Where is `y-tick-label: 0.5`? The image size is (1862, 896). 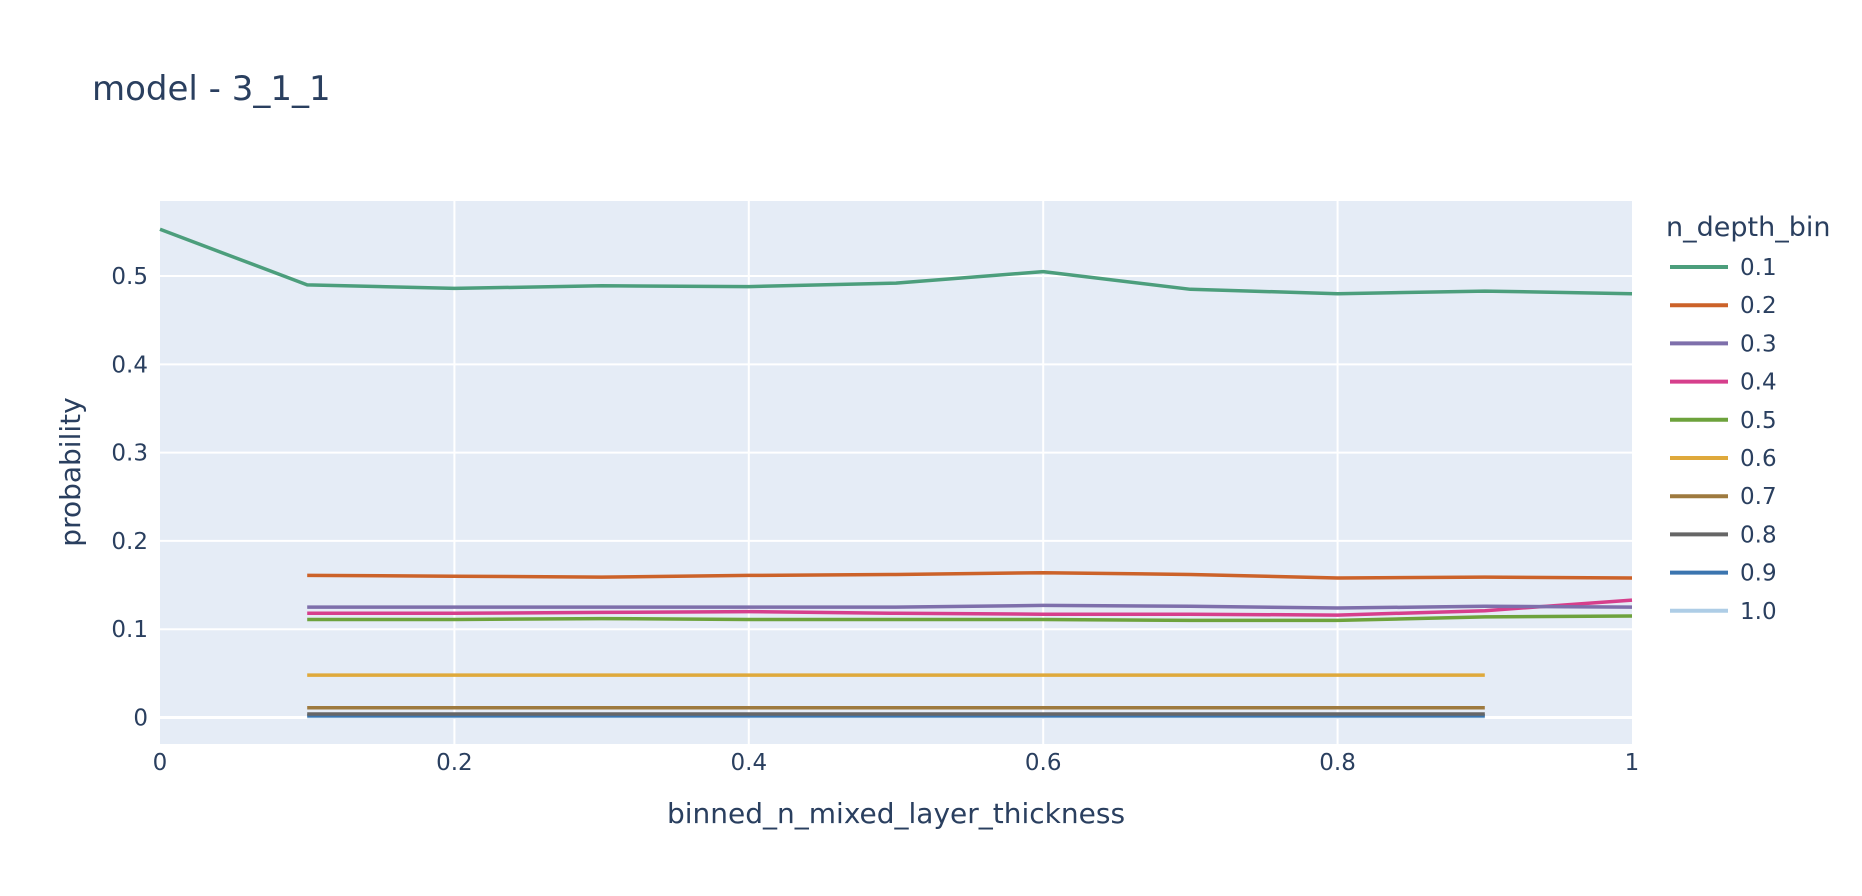
y-tick-label: 0.5 is located at coordinates (129, 277).